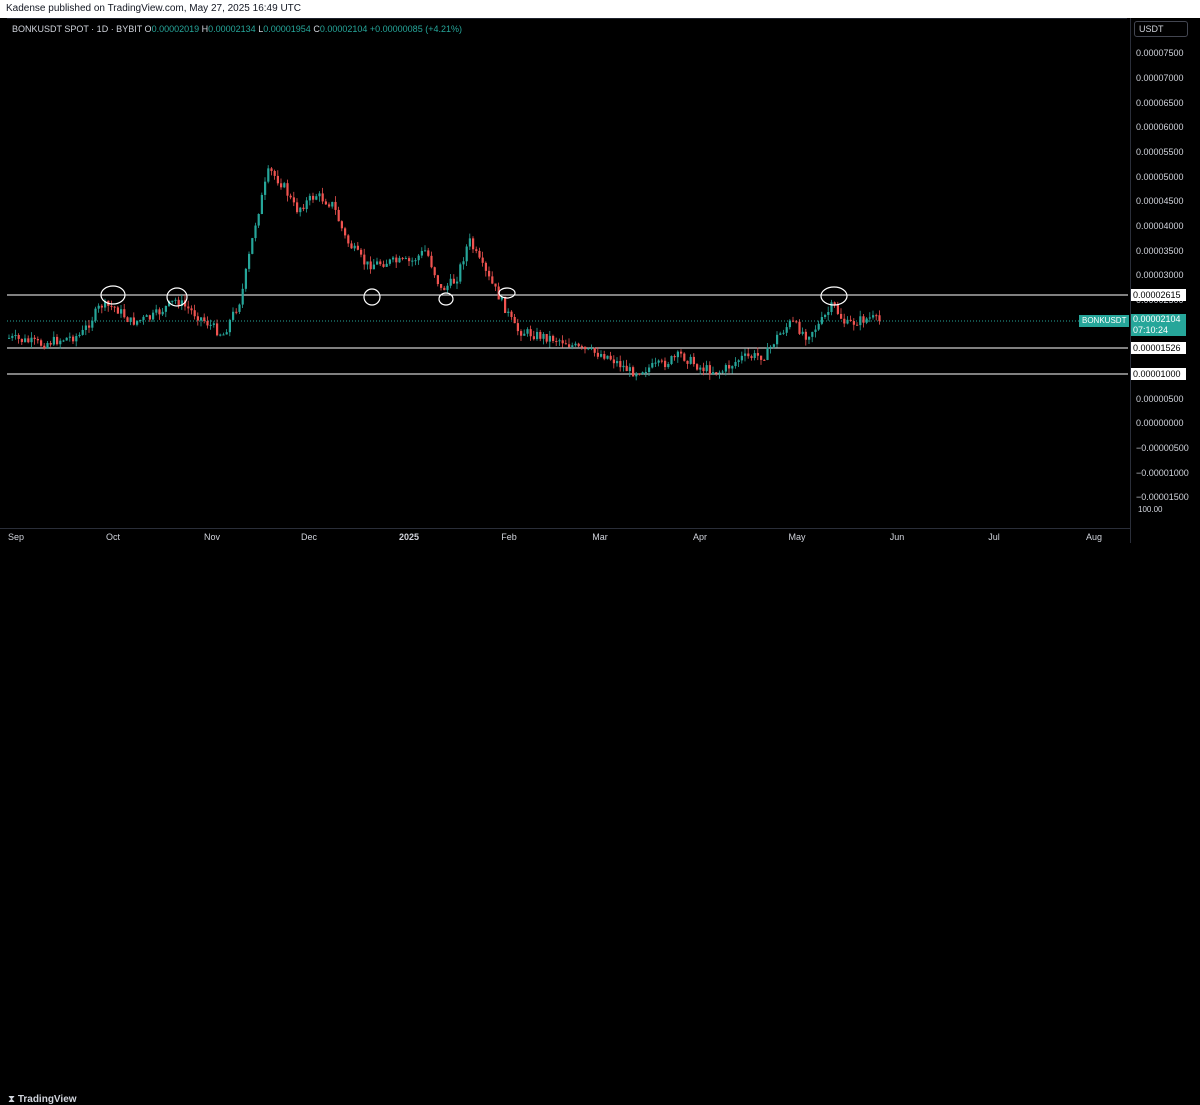 This screenshot has width=1200, height=1105. Describe the element at coordinates (994, 537) in the screenshot. I see `time-tick-label: Jul` at that location.